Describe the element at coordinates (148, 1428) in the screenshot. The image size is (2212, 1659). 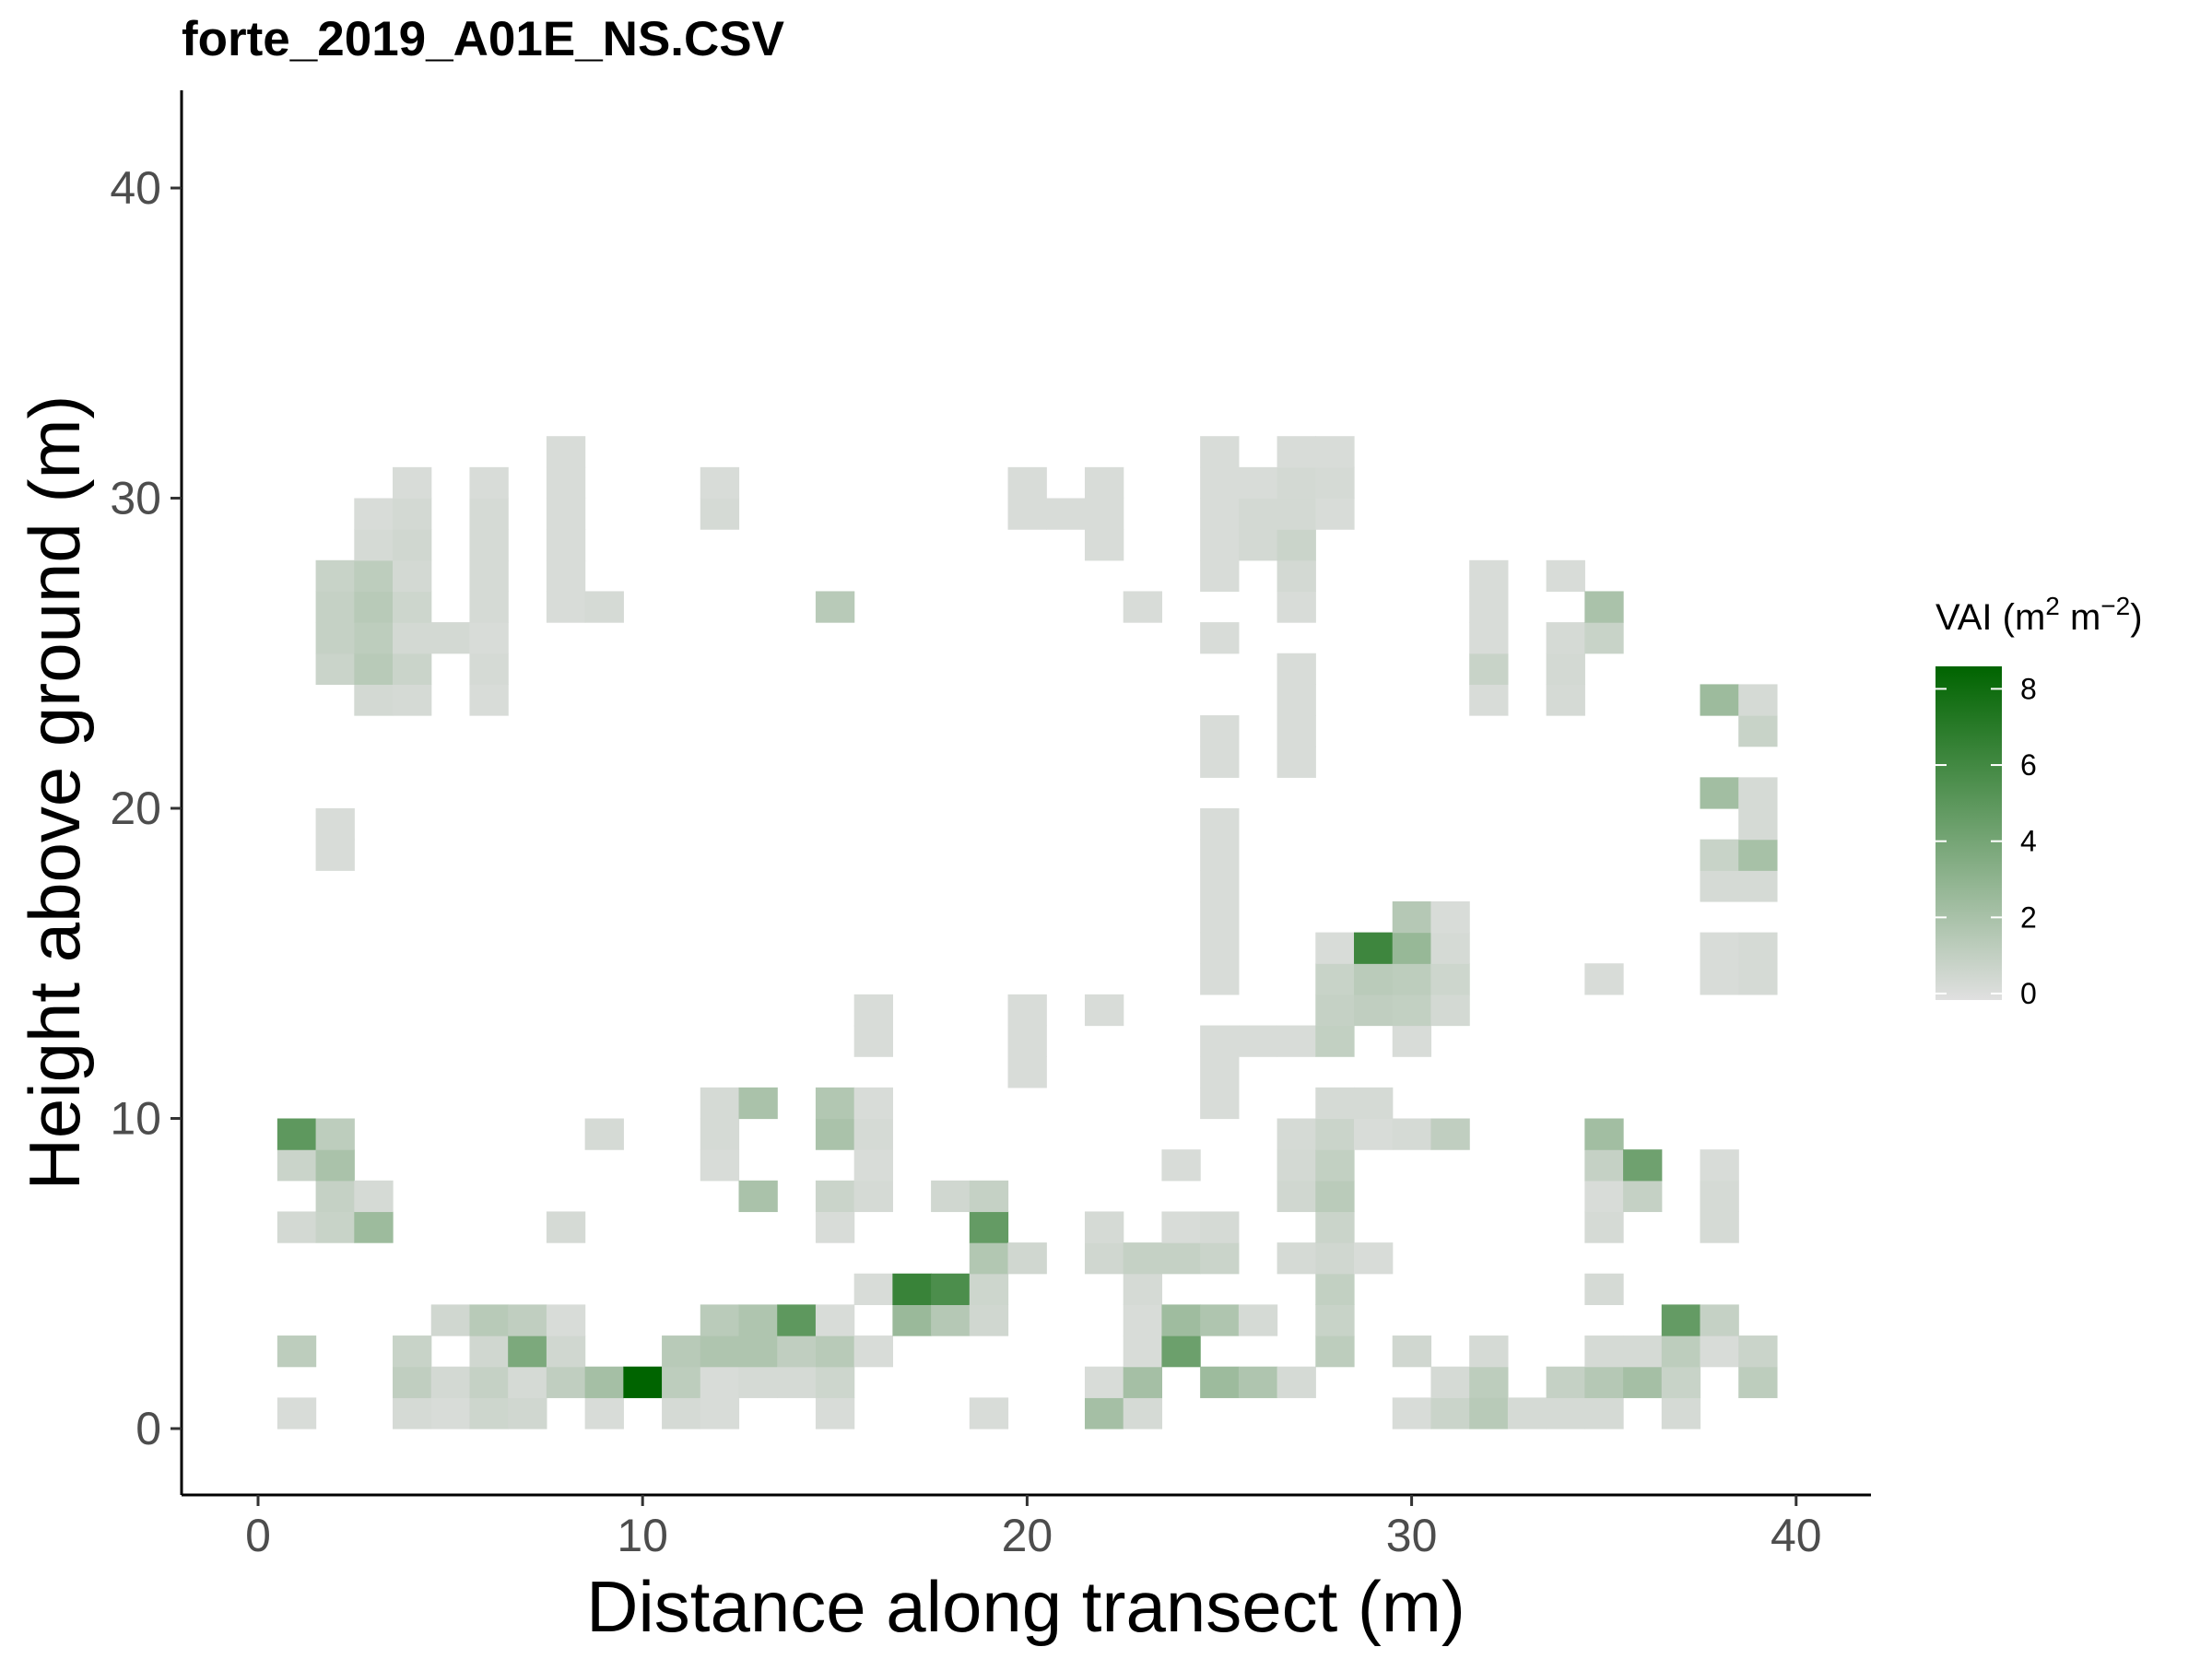
I see `y-tick-label: 0` at that location.